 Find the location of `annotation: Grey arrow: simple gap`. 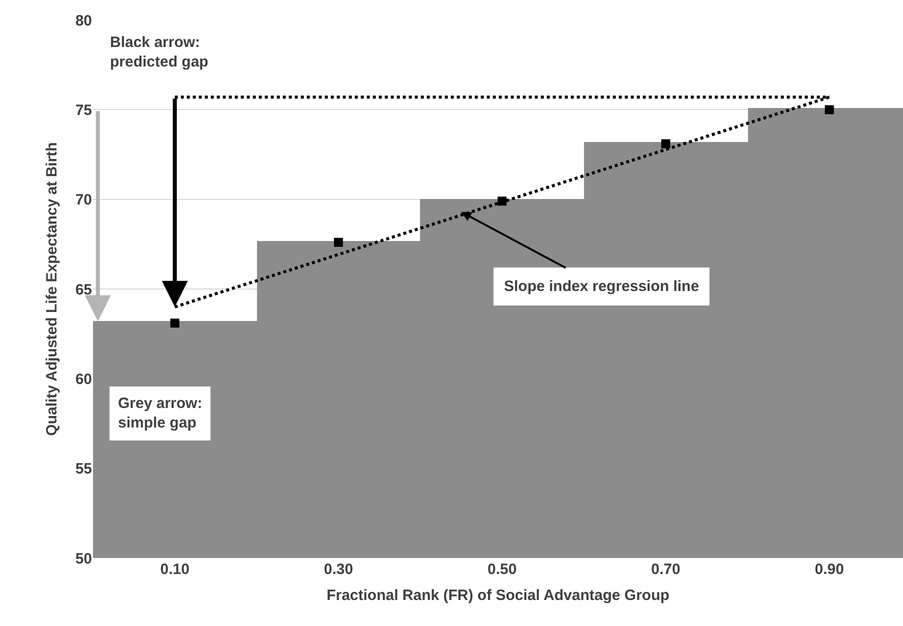

annotation: Grey arrow: simple gap is located at coordinates (160, 413).